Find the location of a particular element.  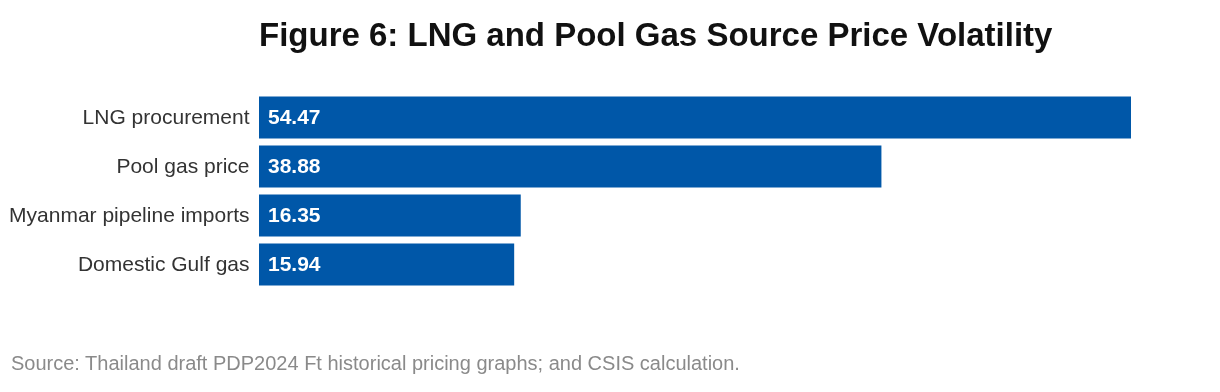

chart-title: Figure 6: LNG and Pool Gas Source Price Volatility is located at coordinates (656, 34).